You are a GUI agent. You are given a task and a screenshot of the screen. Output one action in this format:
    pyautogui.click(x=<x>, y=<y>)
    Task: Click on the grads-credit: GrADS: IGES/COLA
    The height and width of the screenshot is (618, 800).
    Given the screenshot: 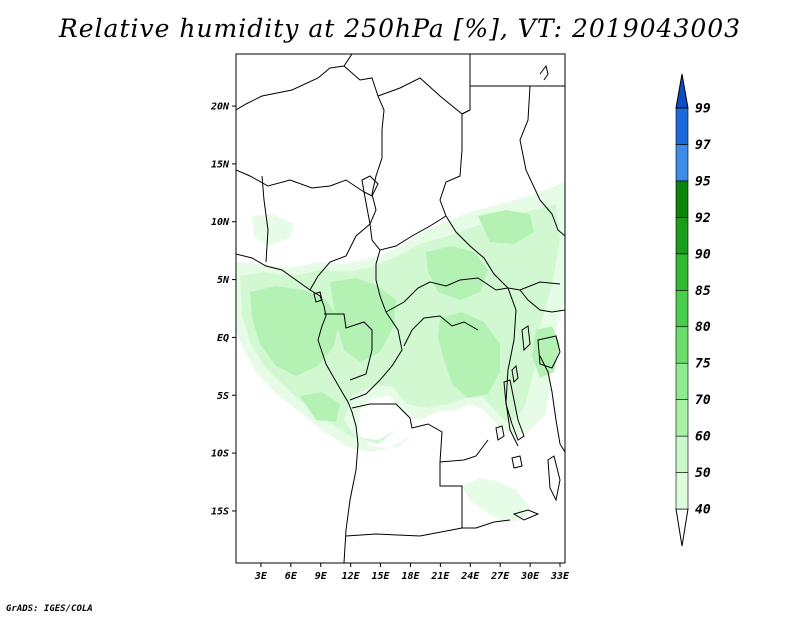 What is the action you would take?
    pyautogui.click(x=49, y=609)
    